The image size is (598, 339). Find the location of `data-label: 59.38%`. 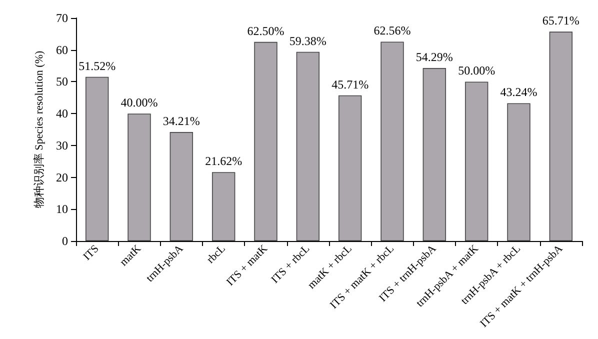

data-label: 59.38% is located at coordinates (307, 41).